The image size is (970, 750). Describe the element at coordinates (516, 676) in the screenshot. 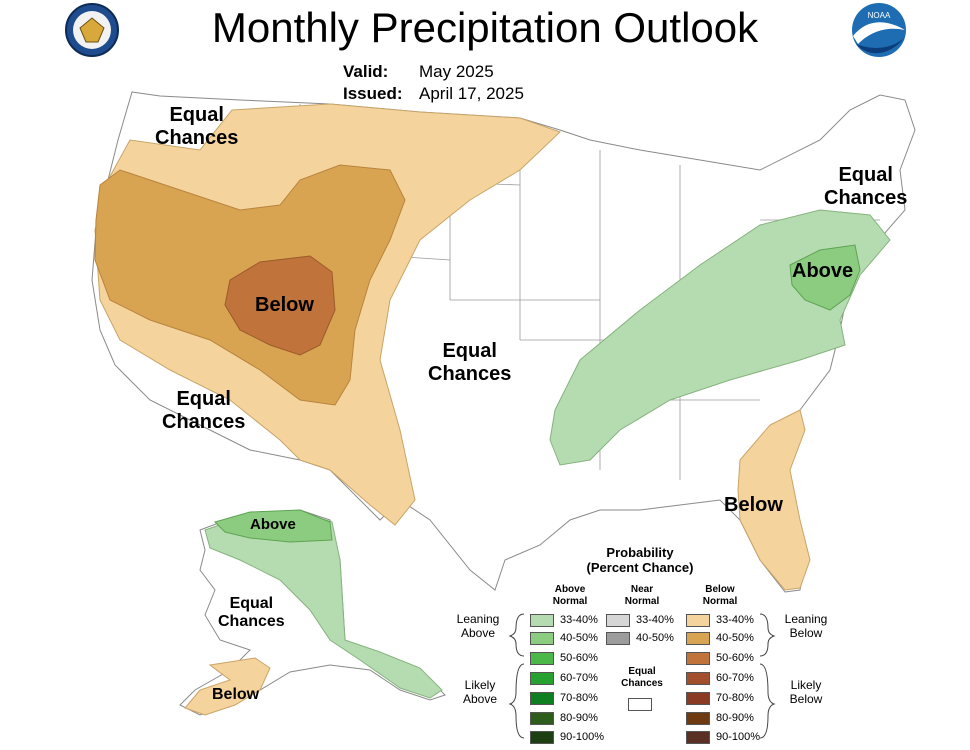

I see `legend-braces-left` at that location.